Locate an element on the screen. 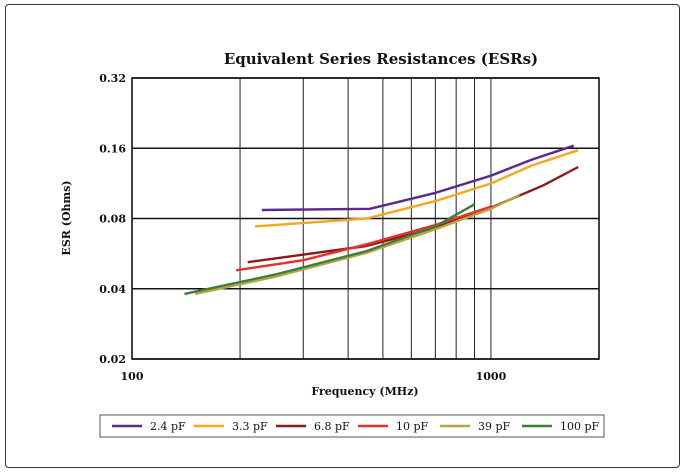 The image size is (687, 475). y-tick-label: 0.08 is located at coordinates (112, 219).